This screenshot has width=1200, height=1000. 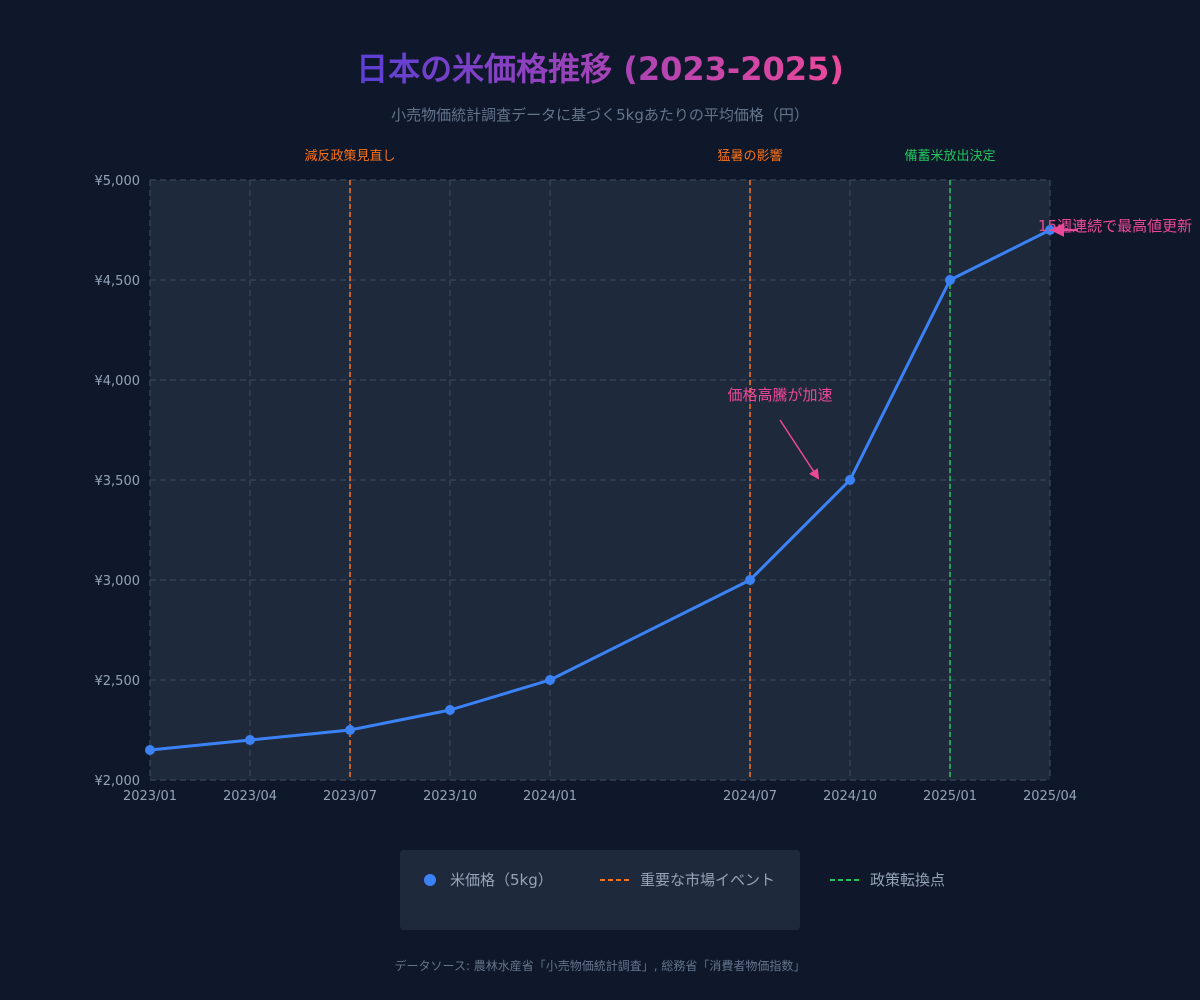 I want to click on y-tick-label: ¥3,500, so click(x=118, y=481).